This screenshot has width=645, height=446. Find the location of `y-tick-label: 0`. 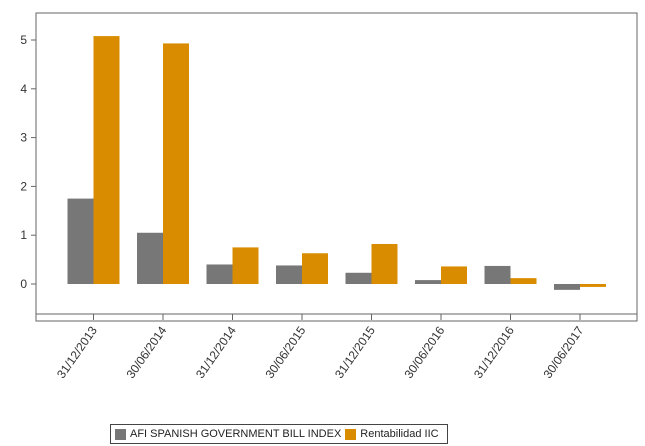

y-tick-label: 0 is located at coordinates (23, 284).